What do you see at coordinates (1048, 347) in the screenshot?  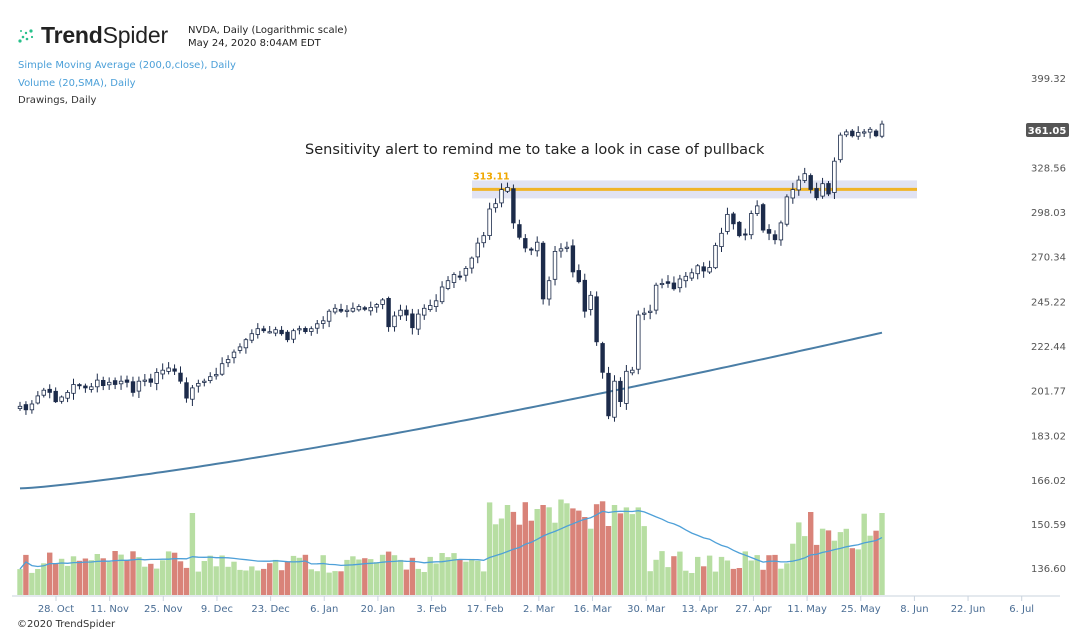 I see `y-tick-label: 222.44` at bounding box center [1048, 347].